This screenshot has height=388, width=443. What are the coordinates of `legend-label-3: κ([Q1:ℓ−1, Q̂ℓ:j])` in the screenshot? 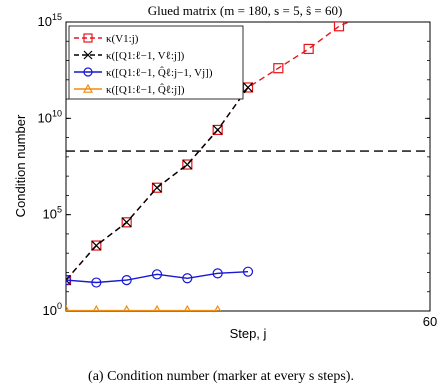 It's located at (145, 89).